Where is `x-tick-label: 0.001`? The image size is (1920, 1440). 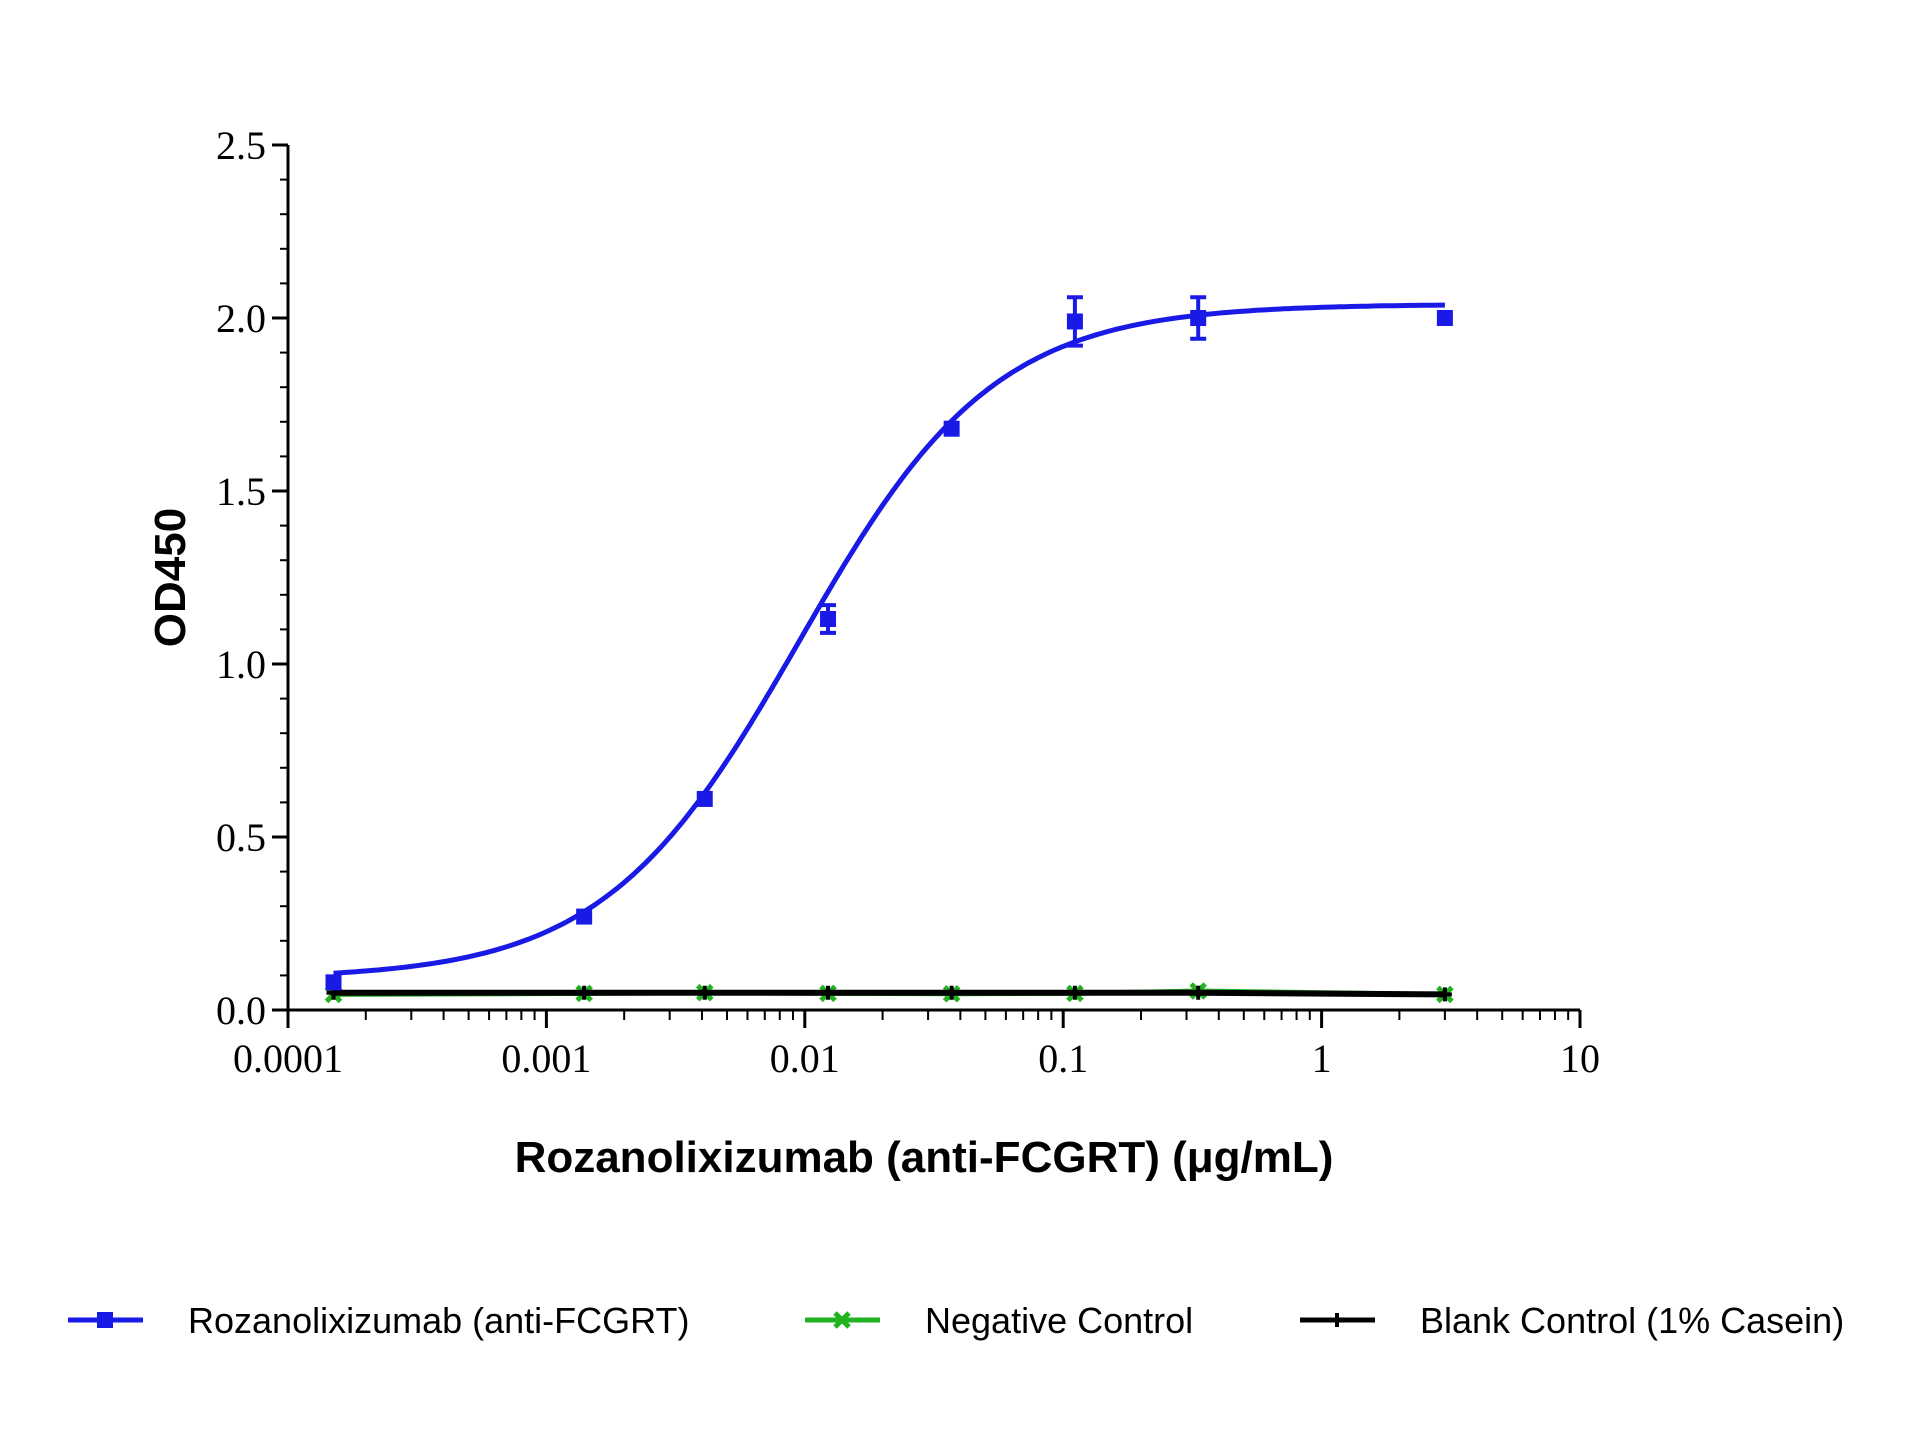
x-tick-label: 0.001 is located at coordinates (546, 1058).